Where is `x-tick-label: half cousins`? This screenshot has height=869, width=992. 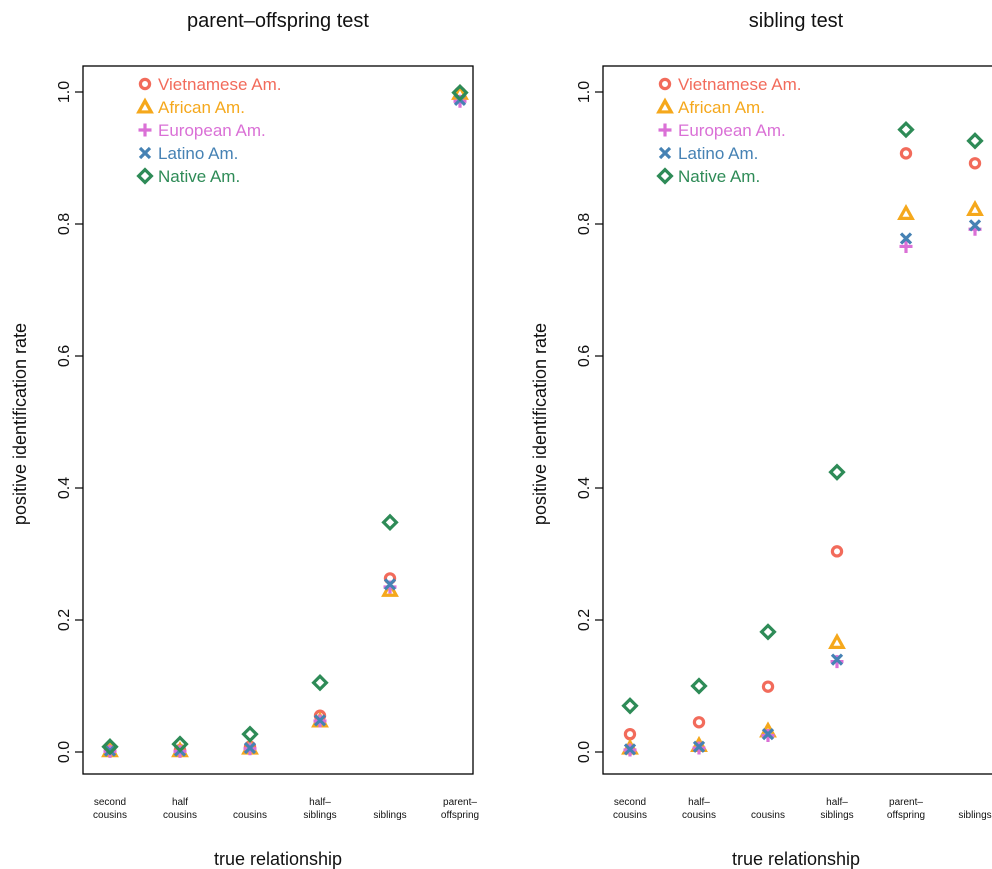 x-tick-label: half cousins is located at coordinates (180, 809).